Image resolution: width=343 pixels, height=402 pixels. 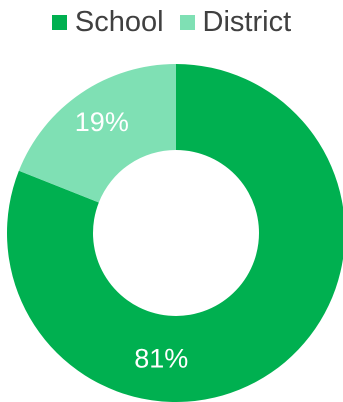 What do you see at coordinates (187, 22) in the screenshot?
I see `legend-swatch-district` at bounding box center [187, 22].